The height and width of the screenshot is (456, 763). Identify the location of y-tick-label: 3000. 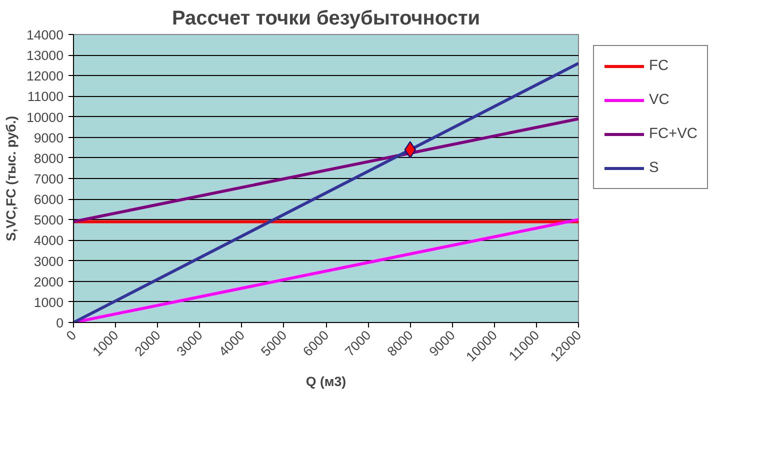
(49, 261).